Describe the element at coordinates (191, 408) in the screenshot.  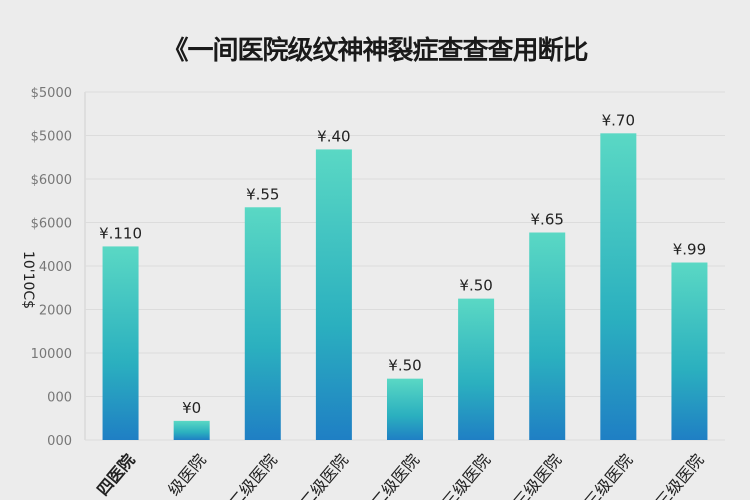
I see `data-label: ¥0` at that location.